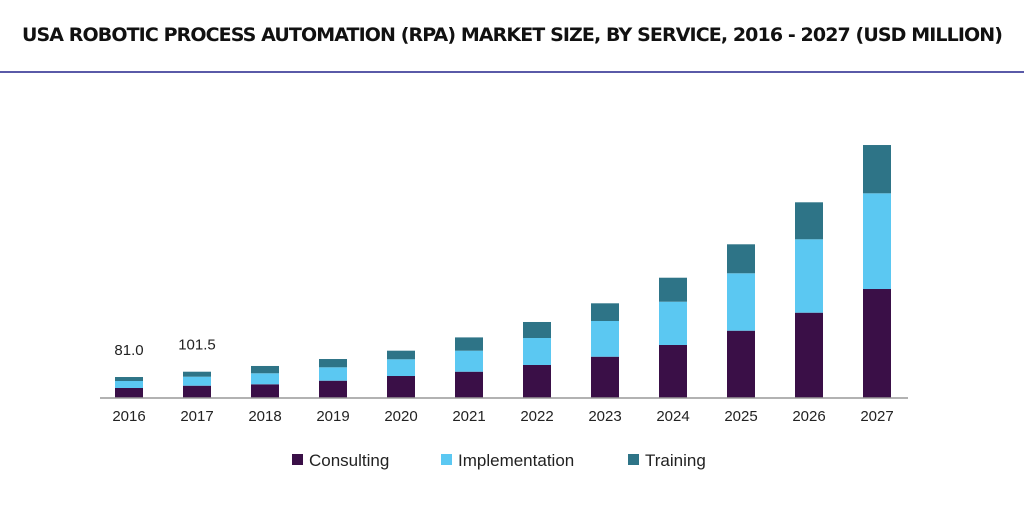 The image size is (1024, 512). What do you see at coordinates (673, 289) in the screenshot?
I see `bar-training-2024` at bounding box center [673, 289].